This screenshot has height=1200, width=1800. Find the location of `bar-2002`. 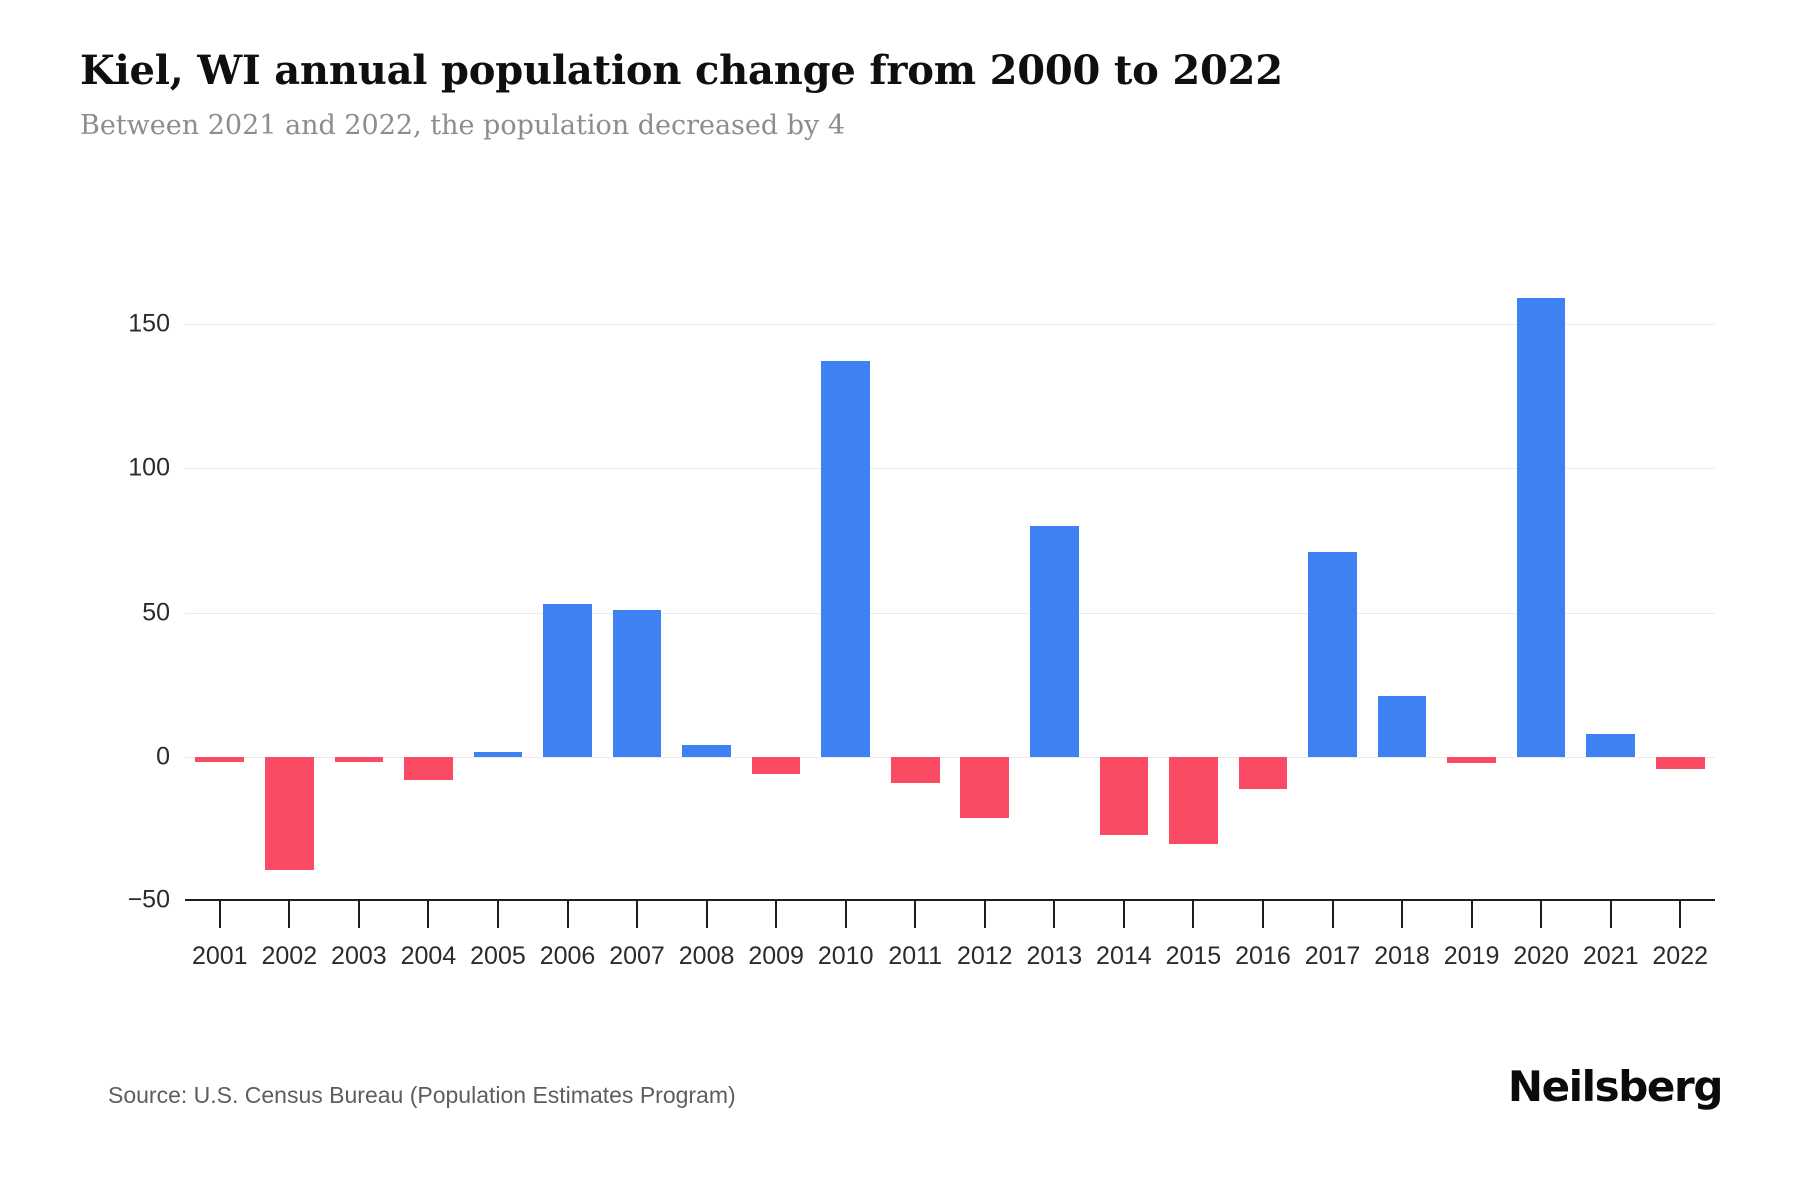

bar-2002 is located at coordinates (289, 813).